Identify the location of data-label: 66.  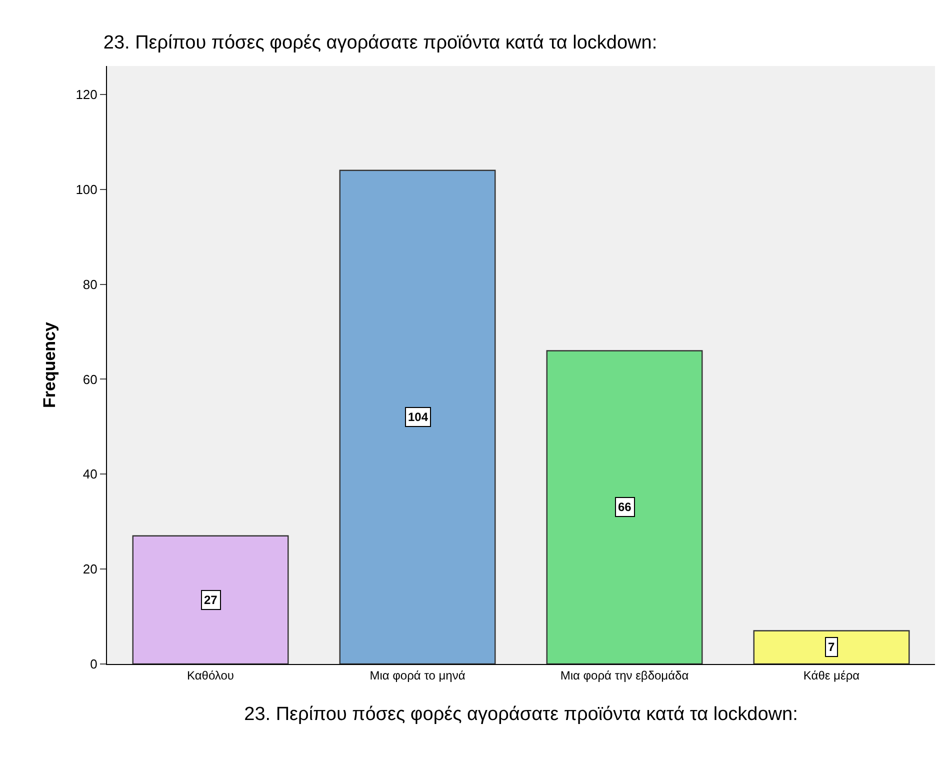
(625, 507).